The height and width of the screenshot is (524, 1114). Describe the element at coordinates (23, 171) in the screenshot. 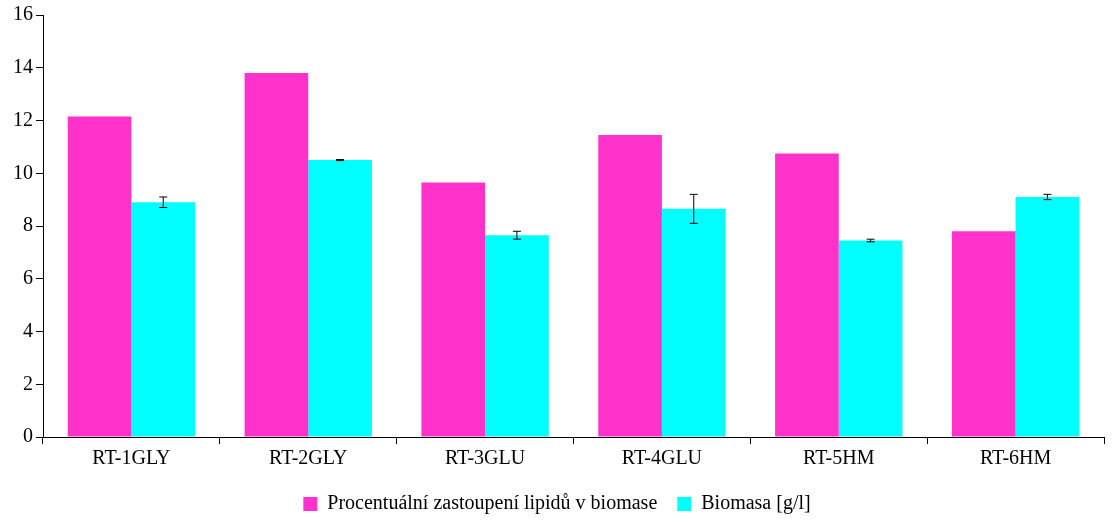

I see `y-tick-label: 10` at that location.